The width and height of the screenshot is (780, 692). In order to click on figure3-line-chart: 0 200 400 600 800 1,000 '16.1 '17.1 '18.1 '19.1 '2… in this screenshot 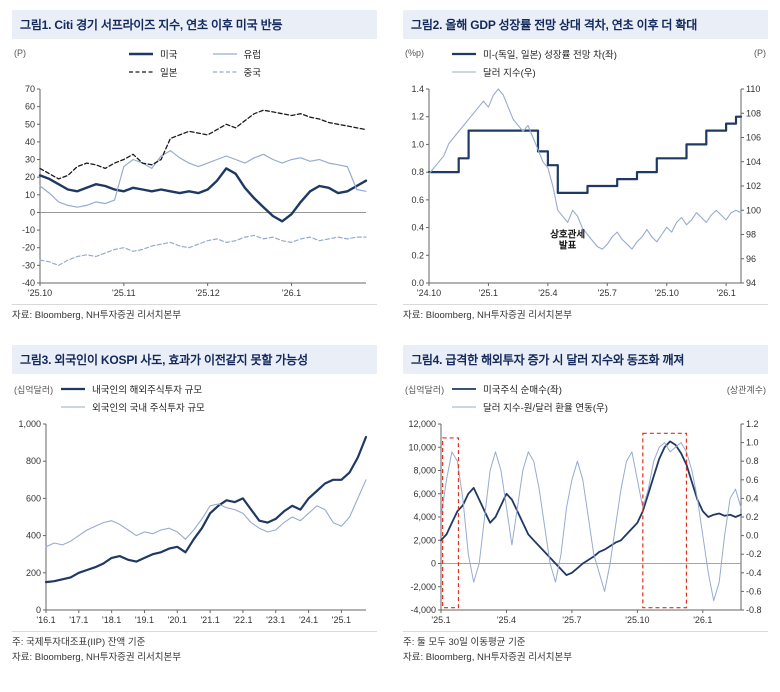, I will do `click(193, 522)`.